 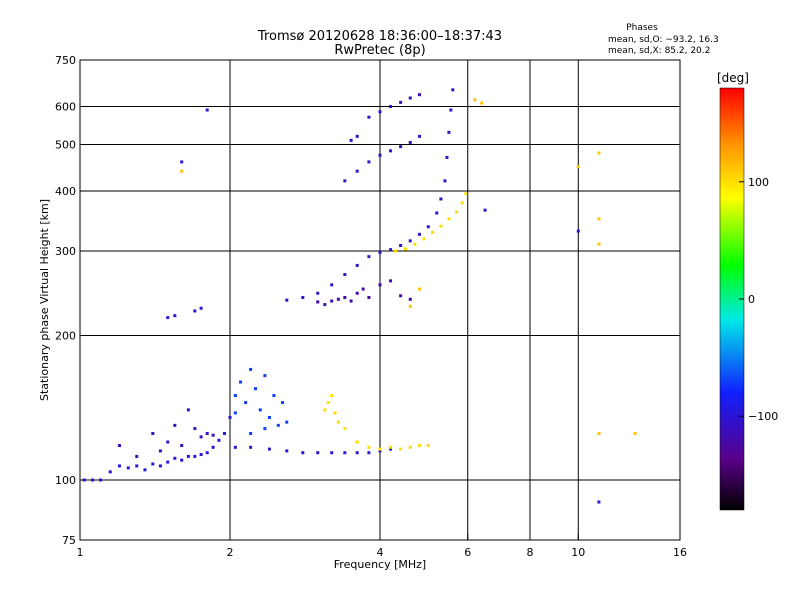 What do you see at coordinates (382, 158) in the screenshot?
I see `series-multi-hop-echo-b` at bounding box center [382, 158].